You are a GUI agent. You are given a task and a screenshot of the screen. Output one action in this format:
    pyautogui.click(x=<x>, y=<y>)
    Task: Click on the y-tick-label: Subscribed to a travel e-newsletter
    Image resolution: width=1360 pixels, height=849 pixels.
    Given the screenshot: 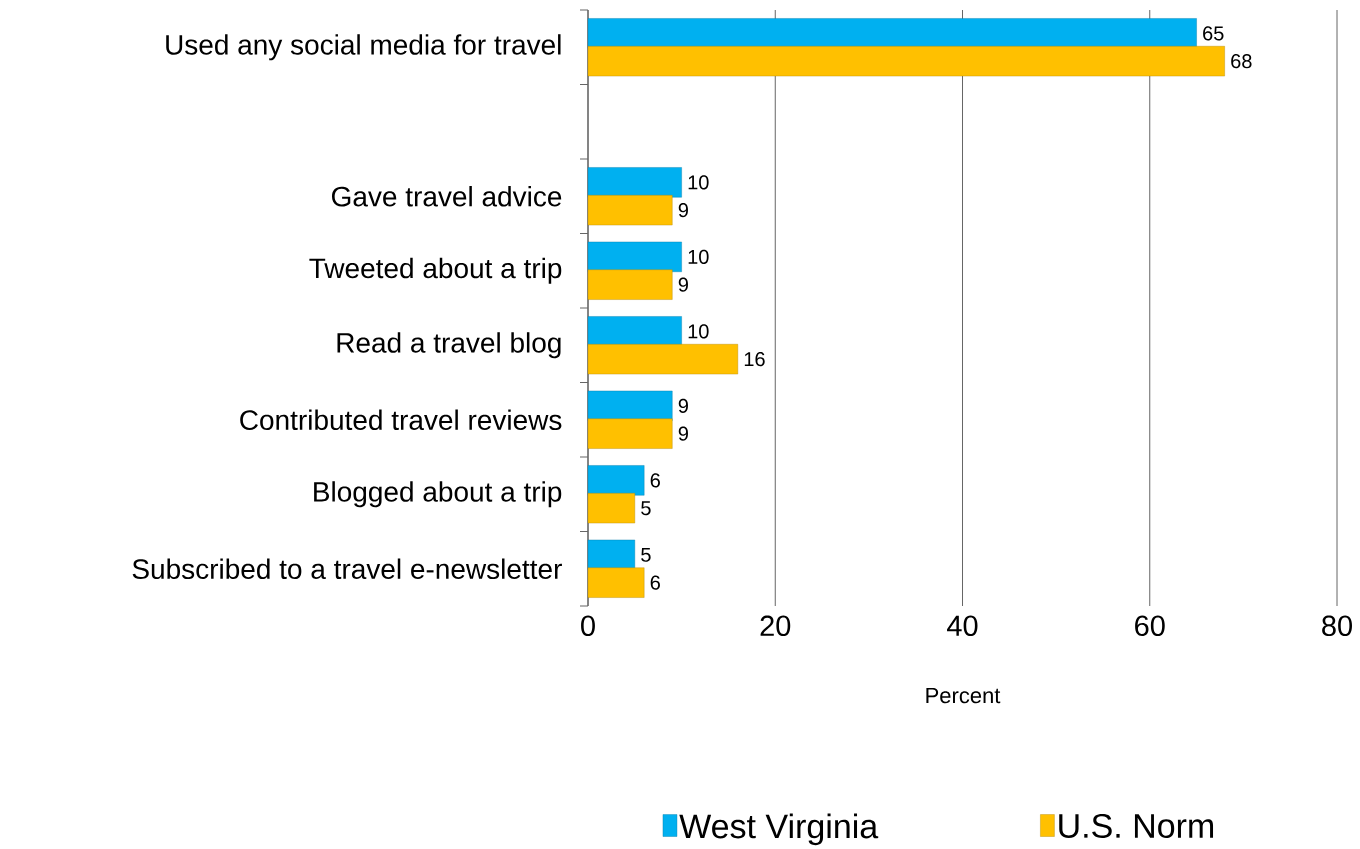 What is the action you would take?
    pyautogui.click(x=347, y=569)
    